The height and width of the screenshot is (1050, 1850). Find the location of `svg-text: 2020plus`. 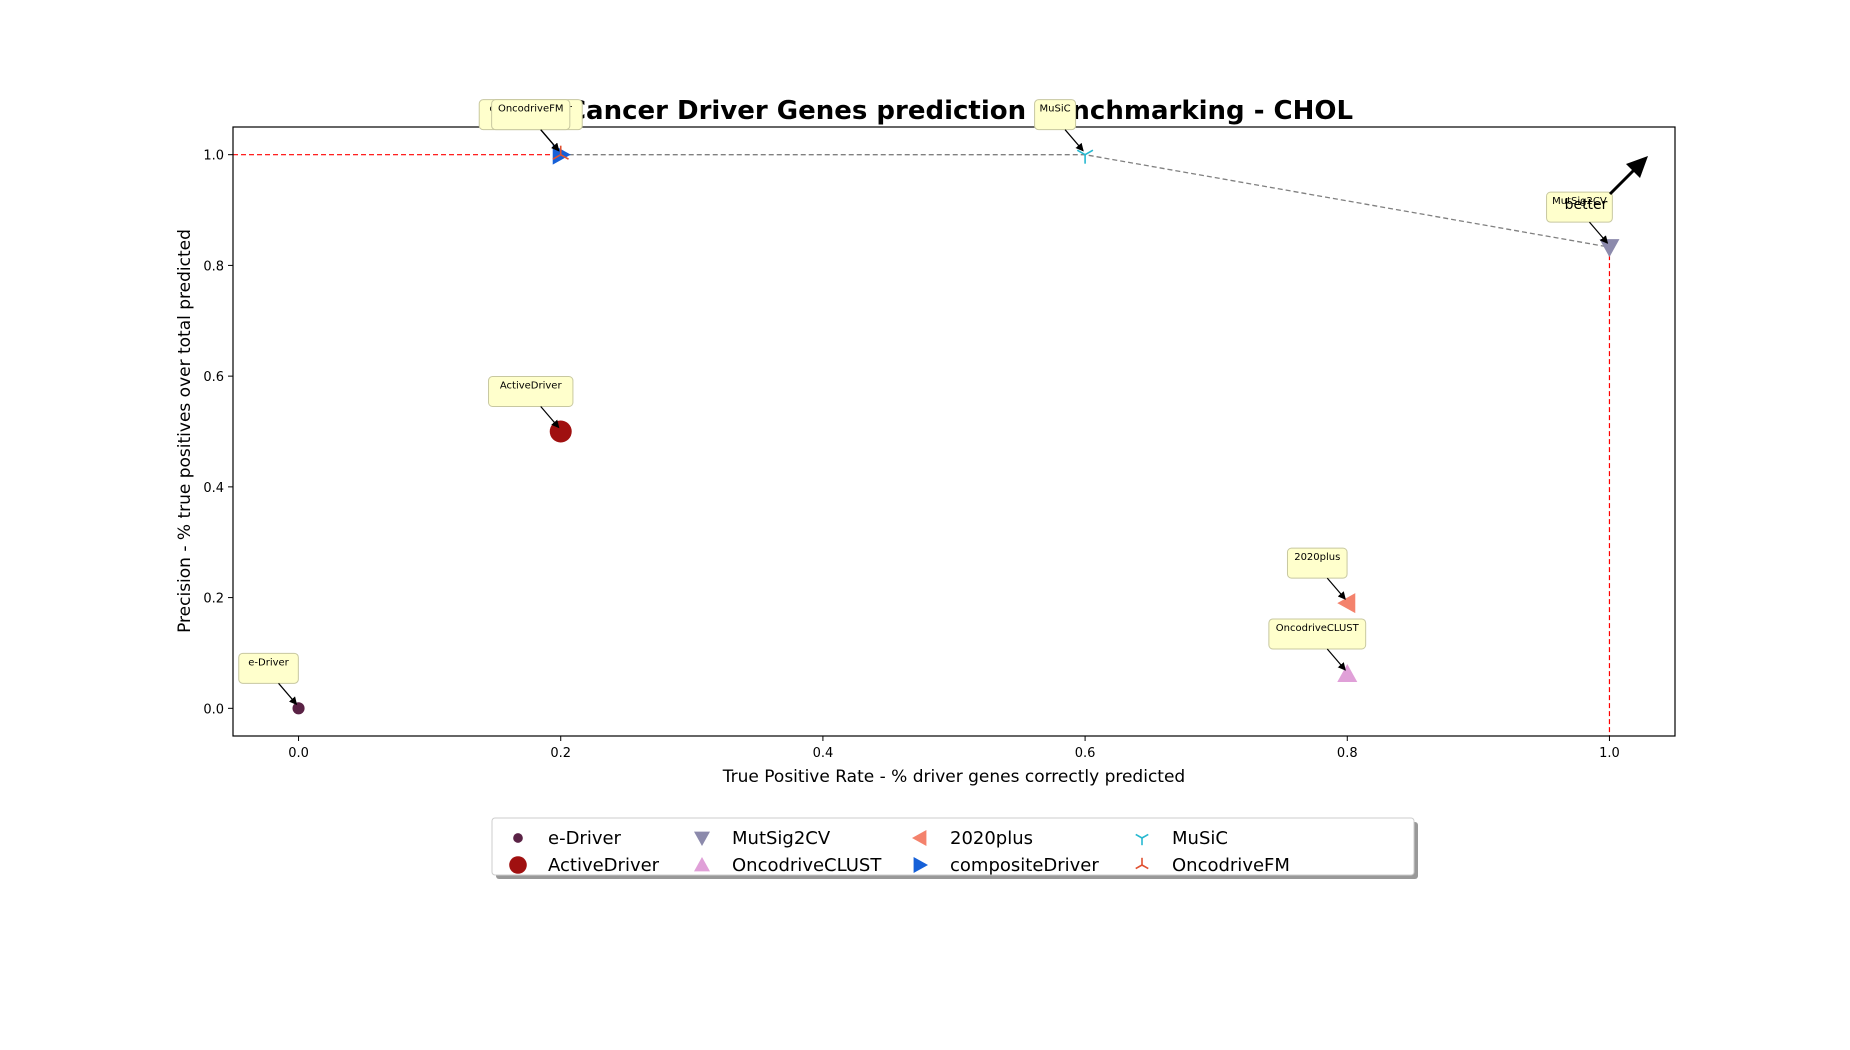

svg-text: 2020plus is located at coordinates (1317, 557).